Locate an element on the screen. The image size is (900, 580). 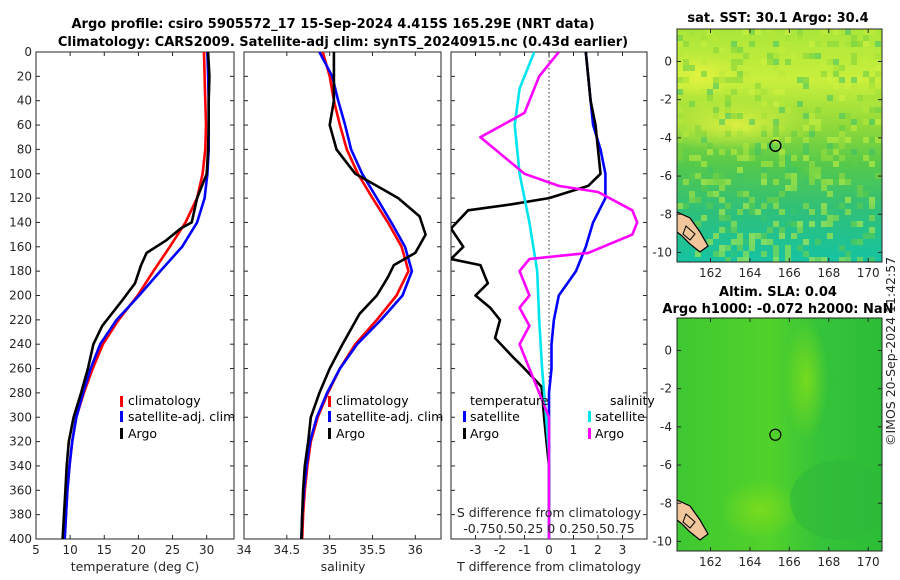
x-tick-label: 36 is located at coordinates (415, 550).